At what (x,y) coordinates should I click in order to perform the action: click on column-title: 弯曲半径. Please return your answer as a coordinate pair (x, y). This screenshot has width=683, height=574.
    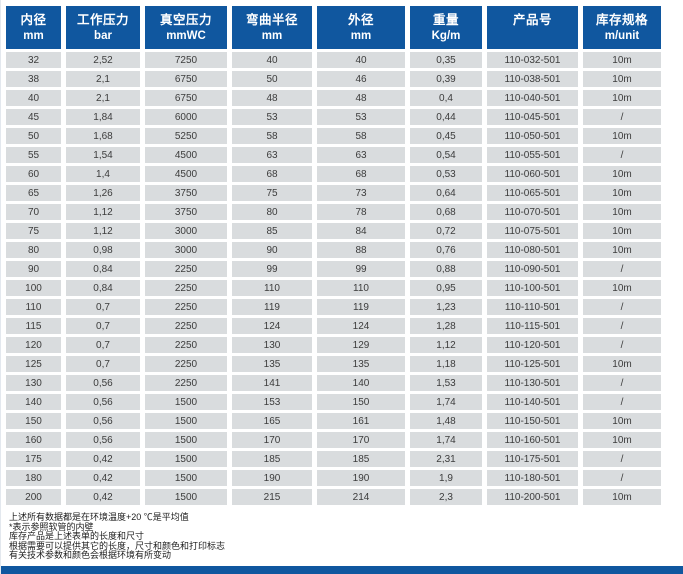
    Looking at the image, I should click on (271, 19).